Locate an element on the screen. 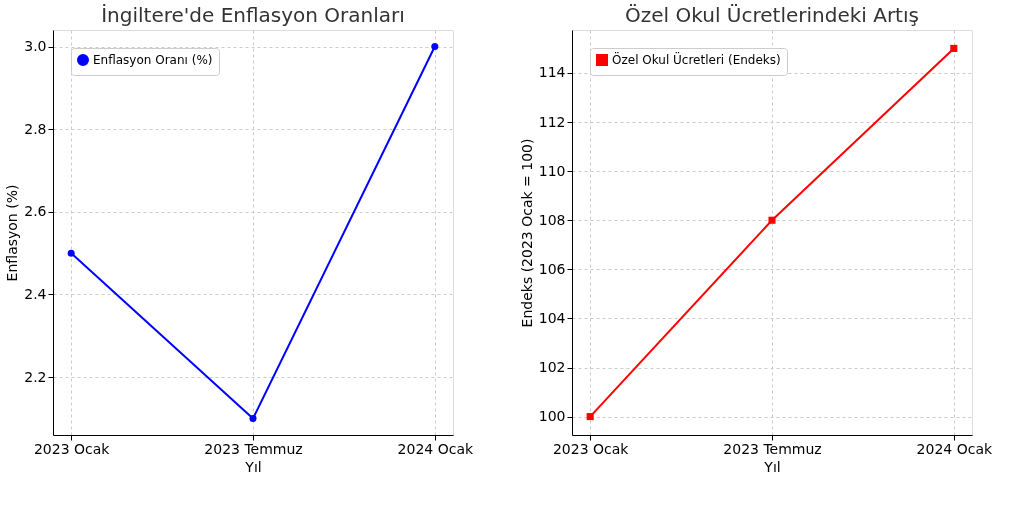 Image resolution: width=1024 pixels, height=508 pixels. y-tick-label: 100 is located at coordinates (552, 416).